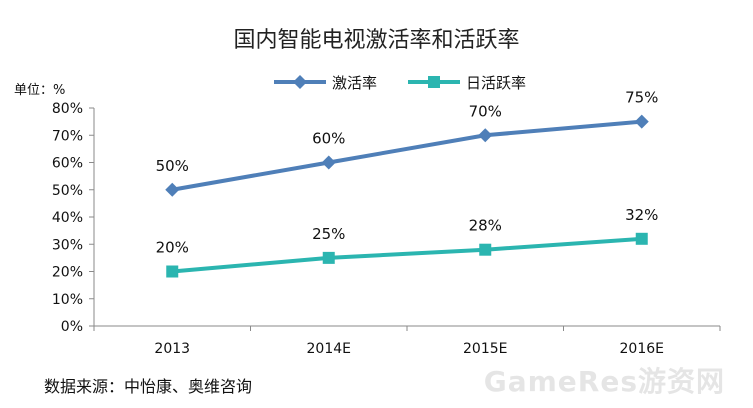 This screenshot has width=753, height=408. What do you see at coordinates (40, 90) in the screenshot?
I see `unit-label: 单位：%` at bounding box center [40, 90].